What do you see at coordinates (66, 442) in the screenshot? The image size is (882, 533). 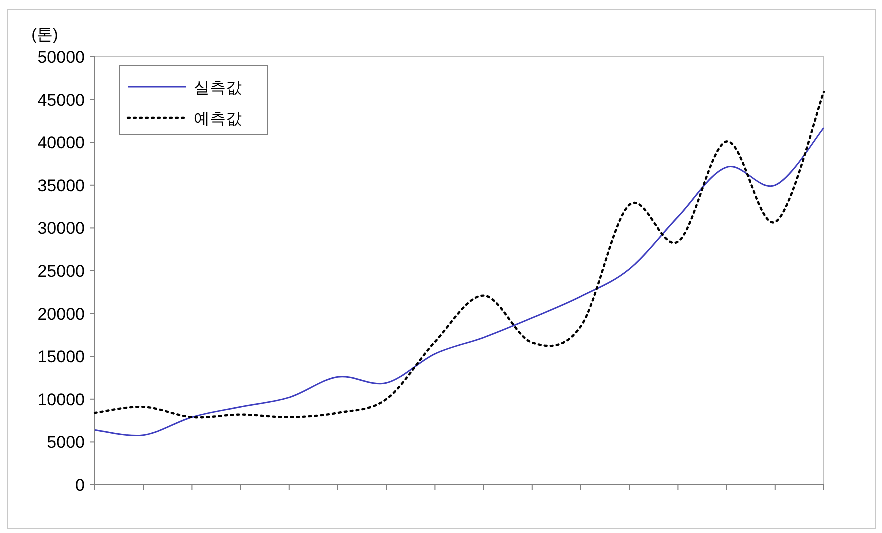 I see `y-tick-label: 5000` at bounding box center [66, 442].